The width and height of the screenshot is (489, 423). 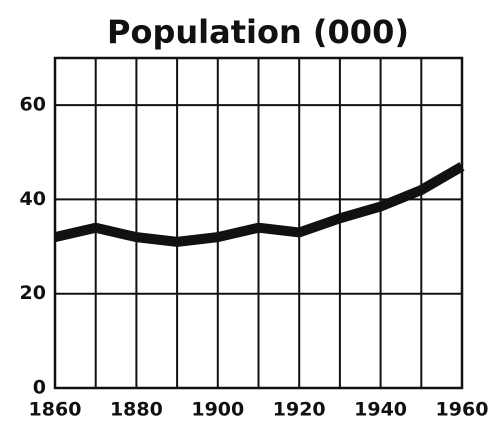 What do you see at coordinates (33, 105) in the screenshot?
I see `y-tick-label: 60` at bounding box center [33, 105].